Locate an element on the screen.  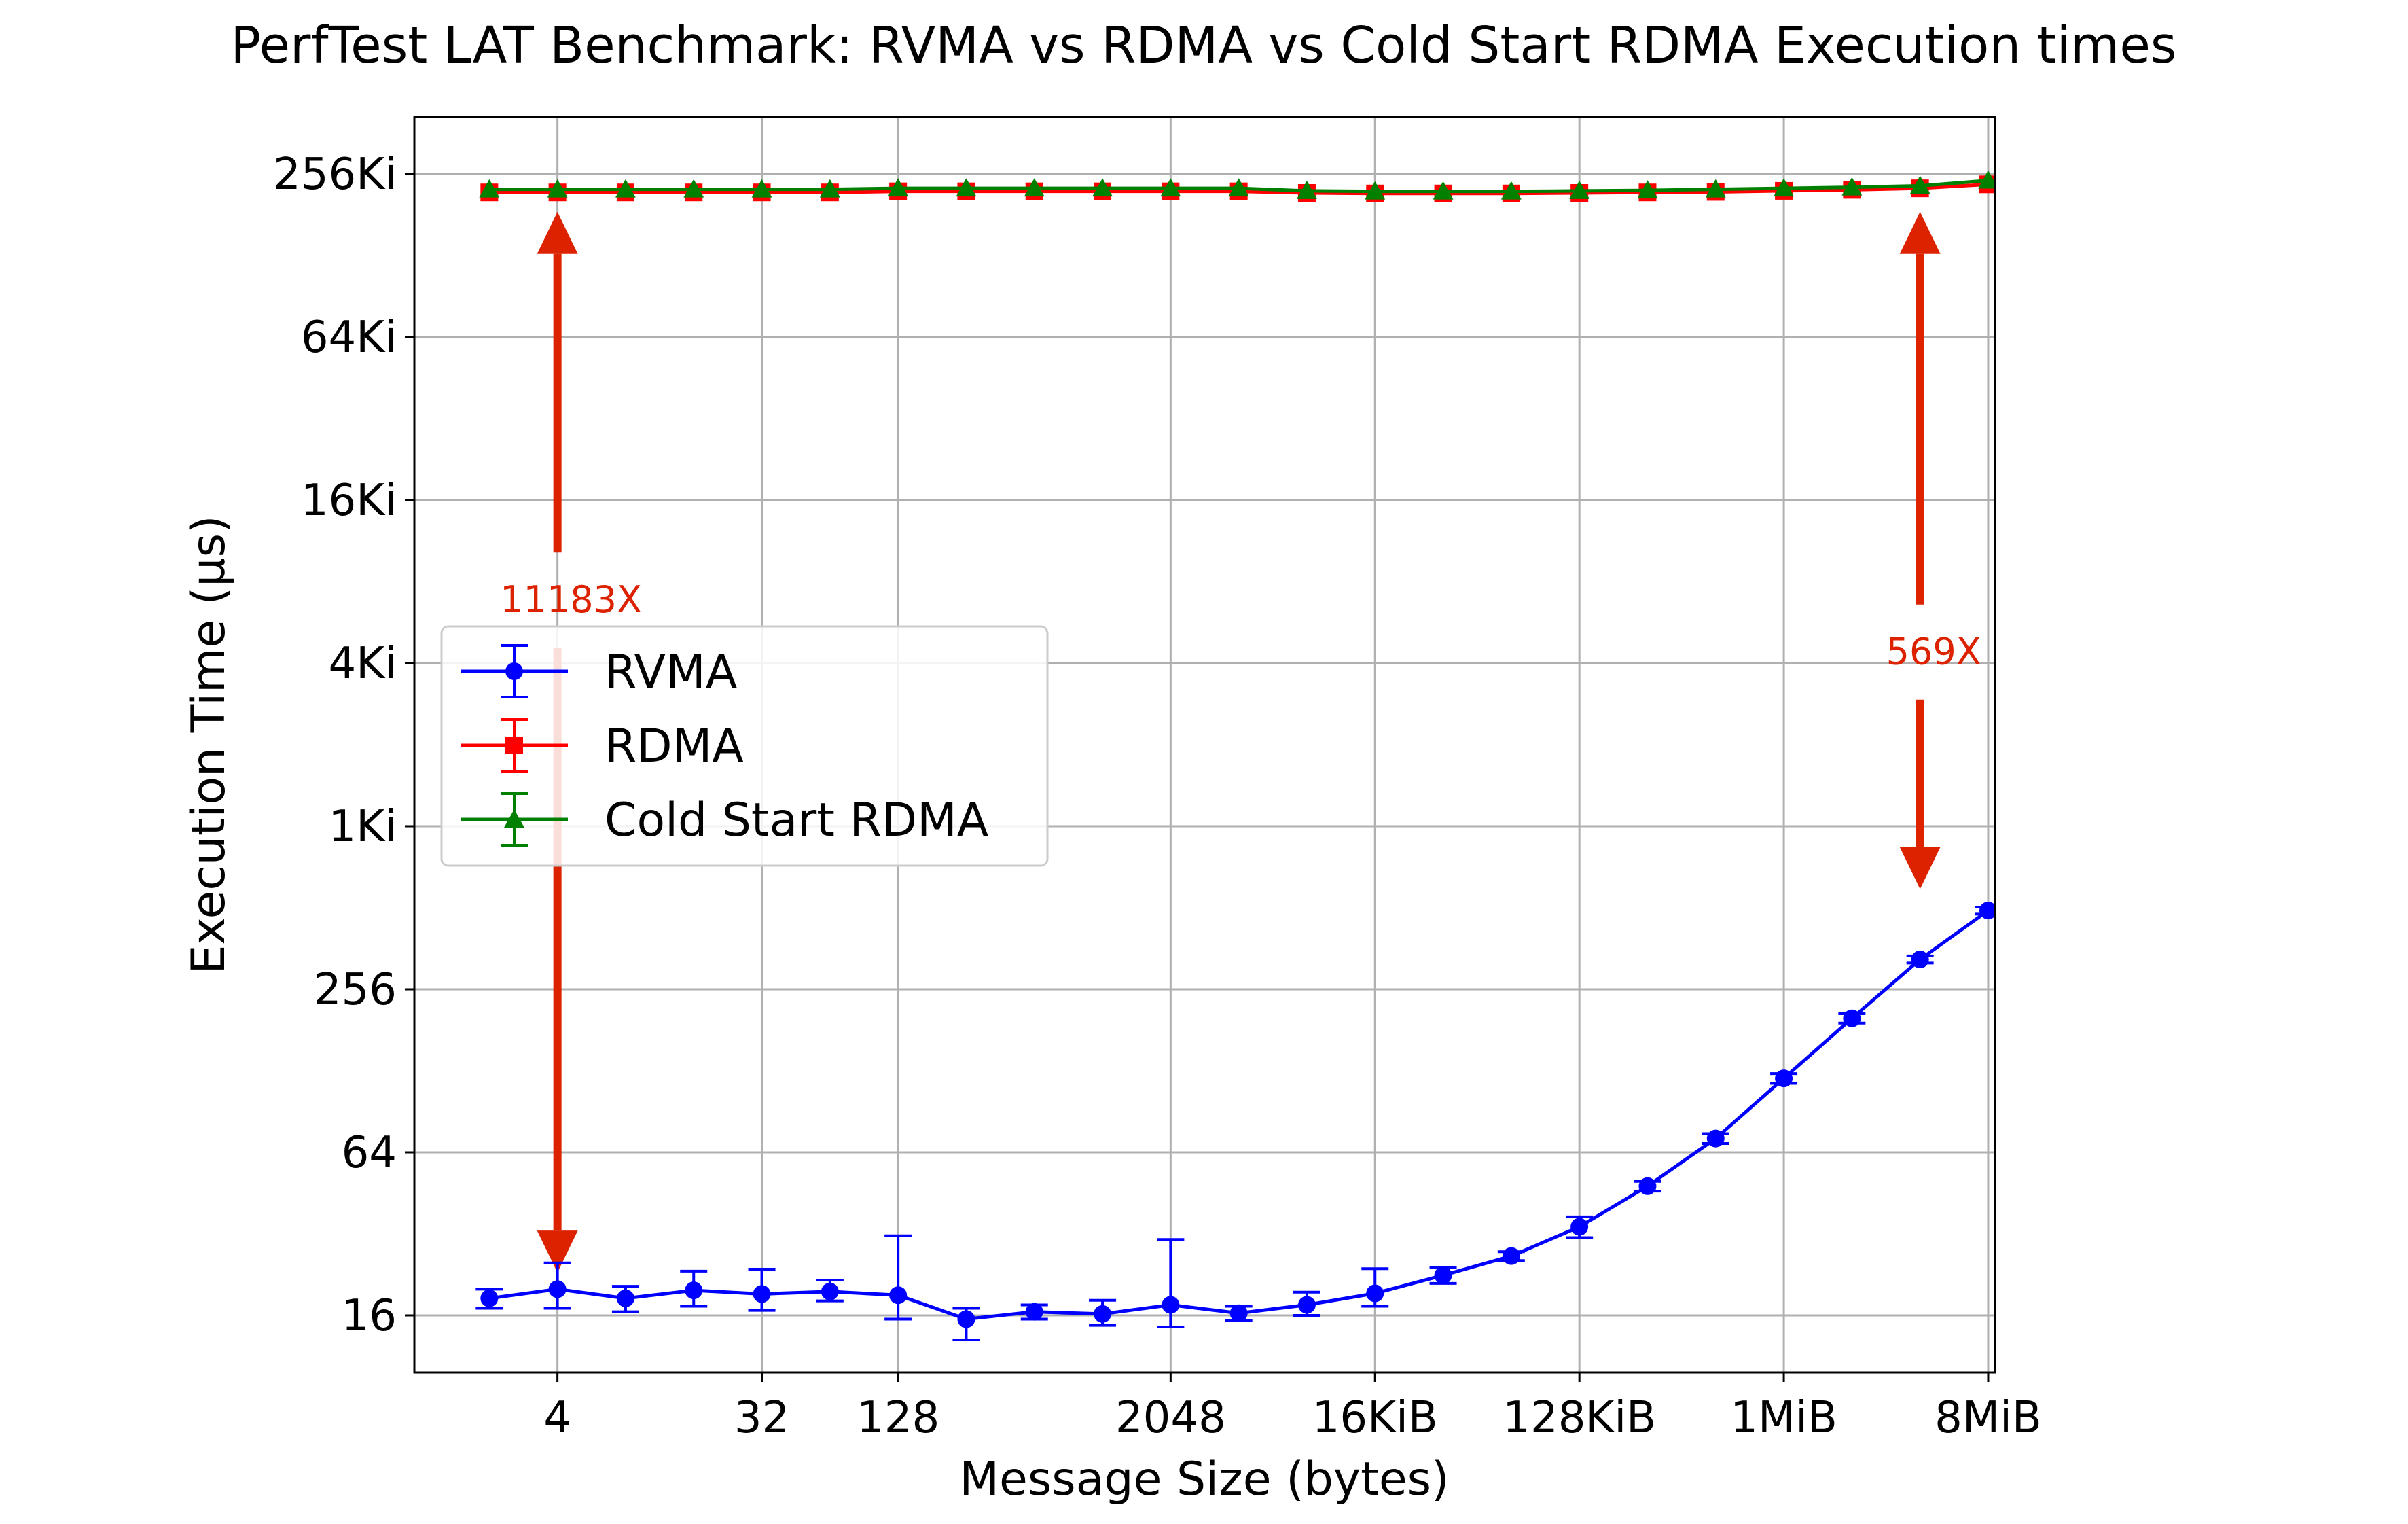
legend-item: RDMA is located at coordinates (602, 745).